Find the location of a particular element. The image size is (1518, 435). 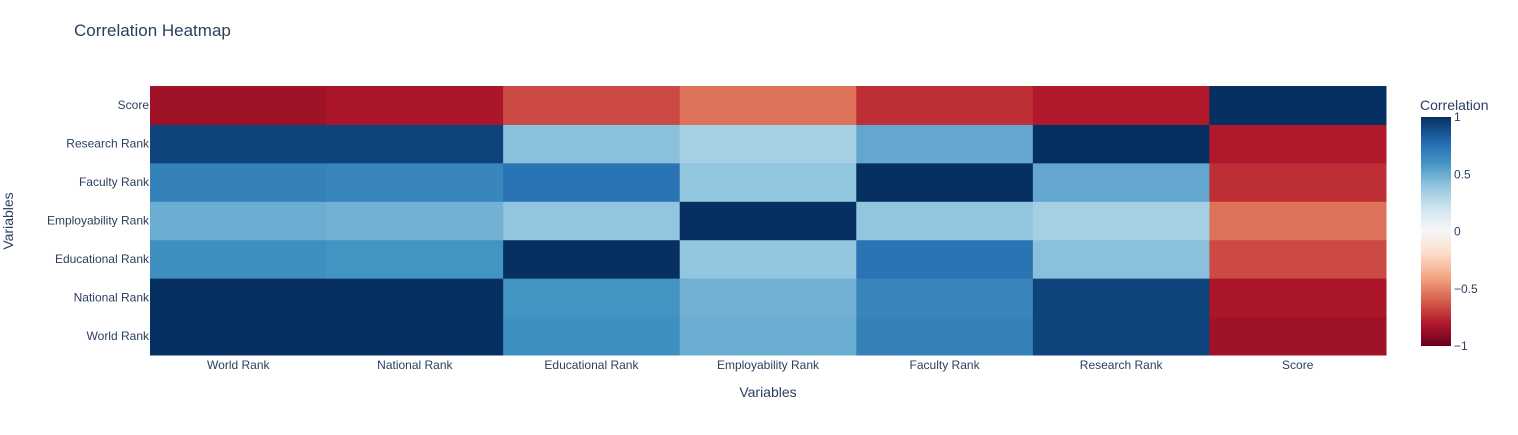

colorbar: Correlation 1 0.5 0 −0.5 −1 is located at coordinates (1454, 225).